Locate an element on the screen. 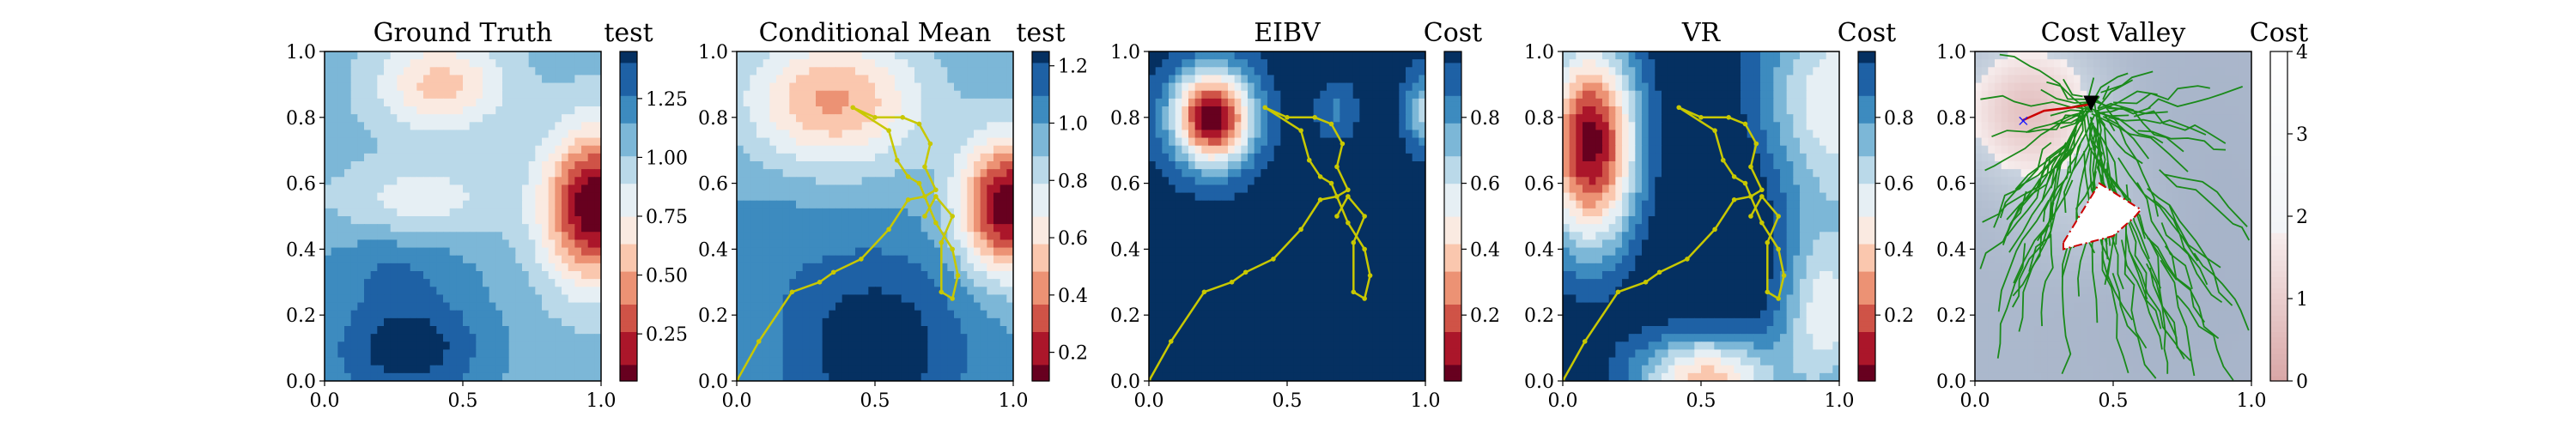  colorbar-frame is located at coordinates (1041, 216).